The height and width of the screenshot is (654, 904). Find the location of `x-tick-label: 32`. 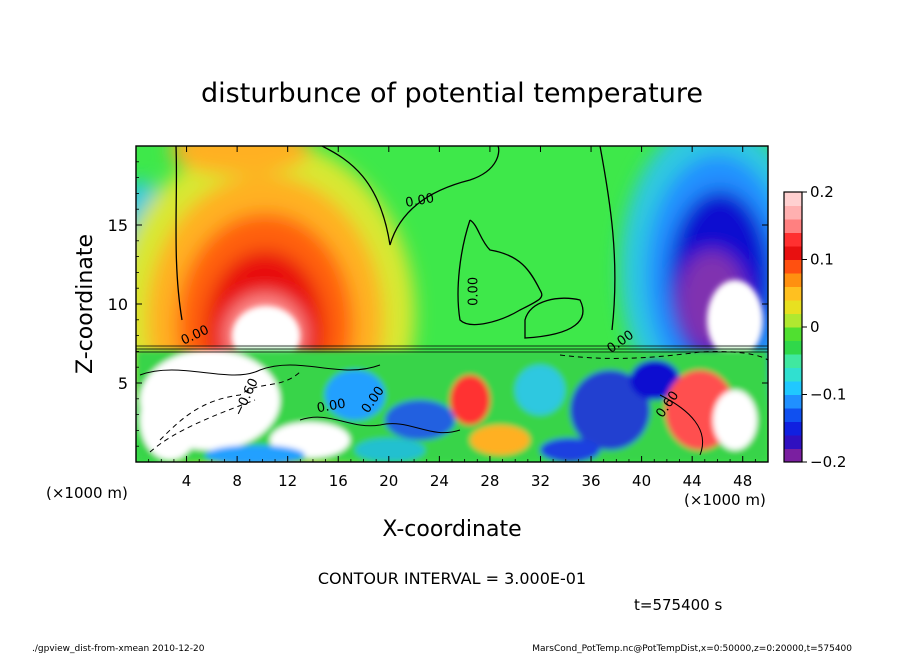

x-tick-label: 32 is located at coordinates (540, 481).